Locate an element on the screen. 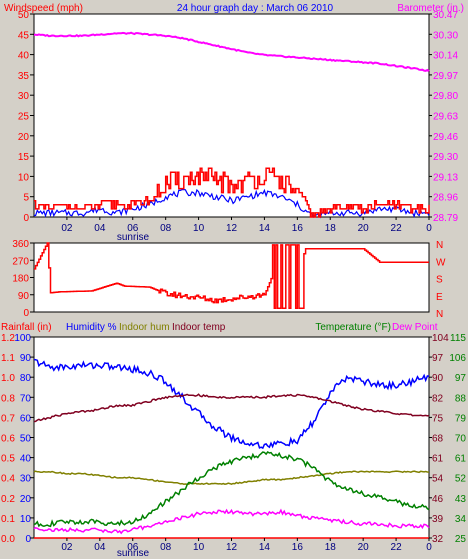 The height and width of the screenshot is (559, 468). indoor-hum-line is located at coordinates (231, 478).